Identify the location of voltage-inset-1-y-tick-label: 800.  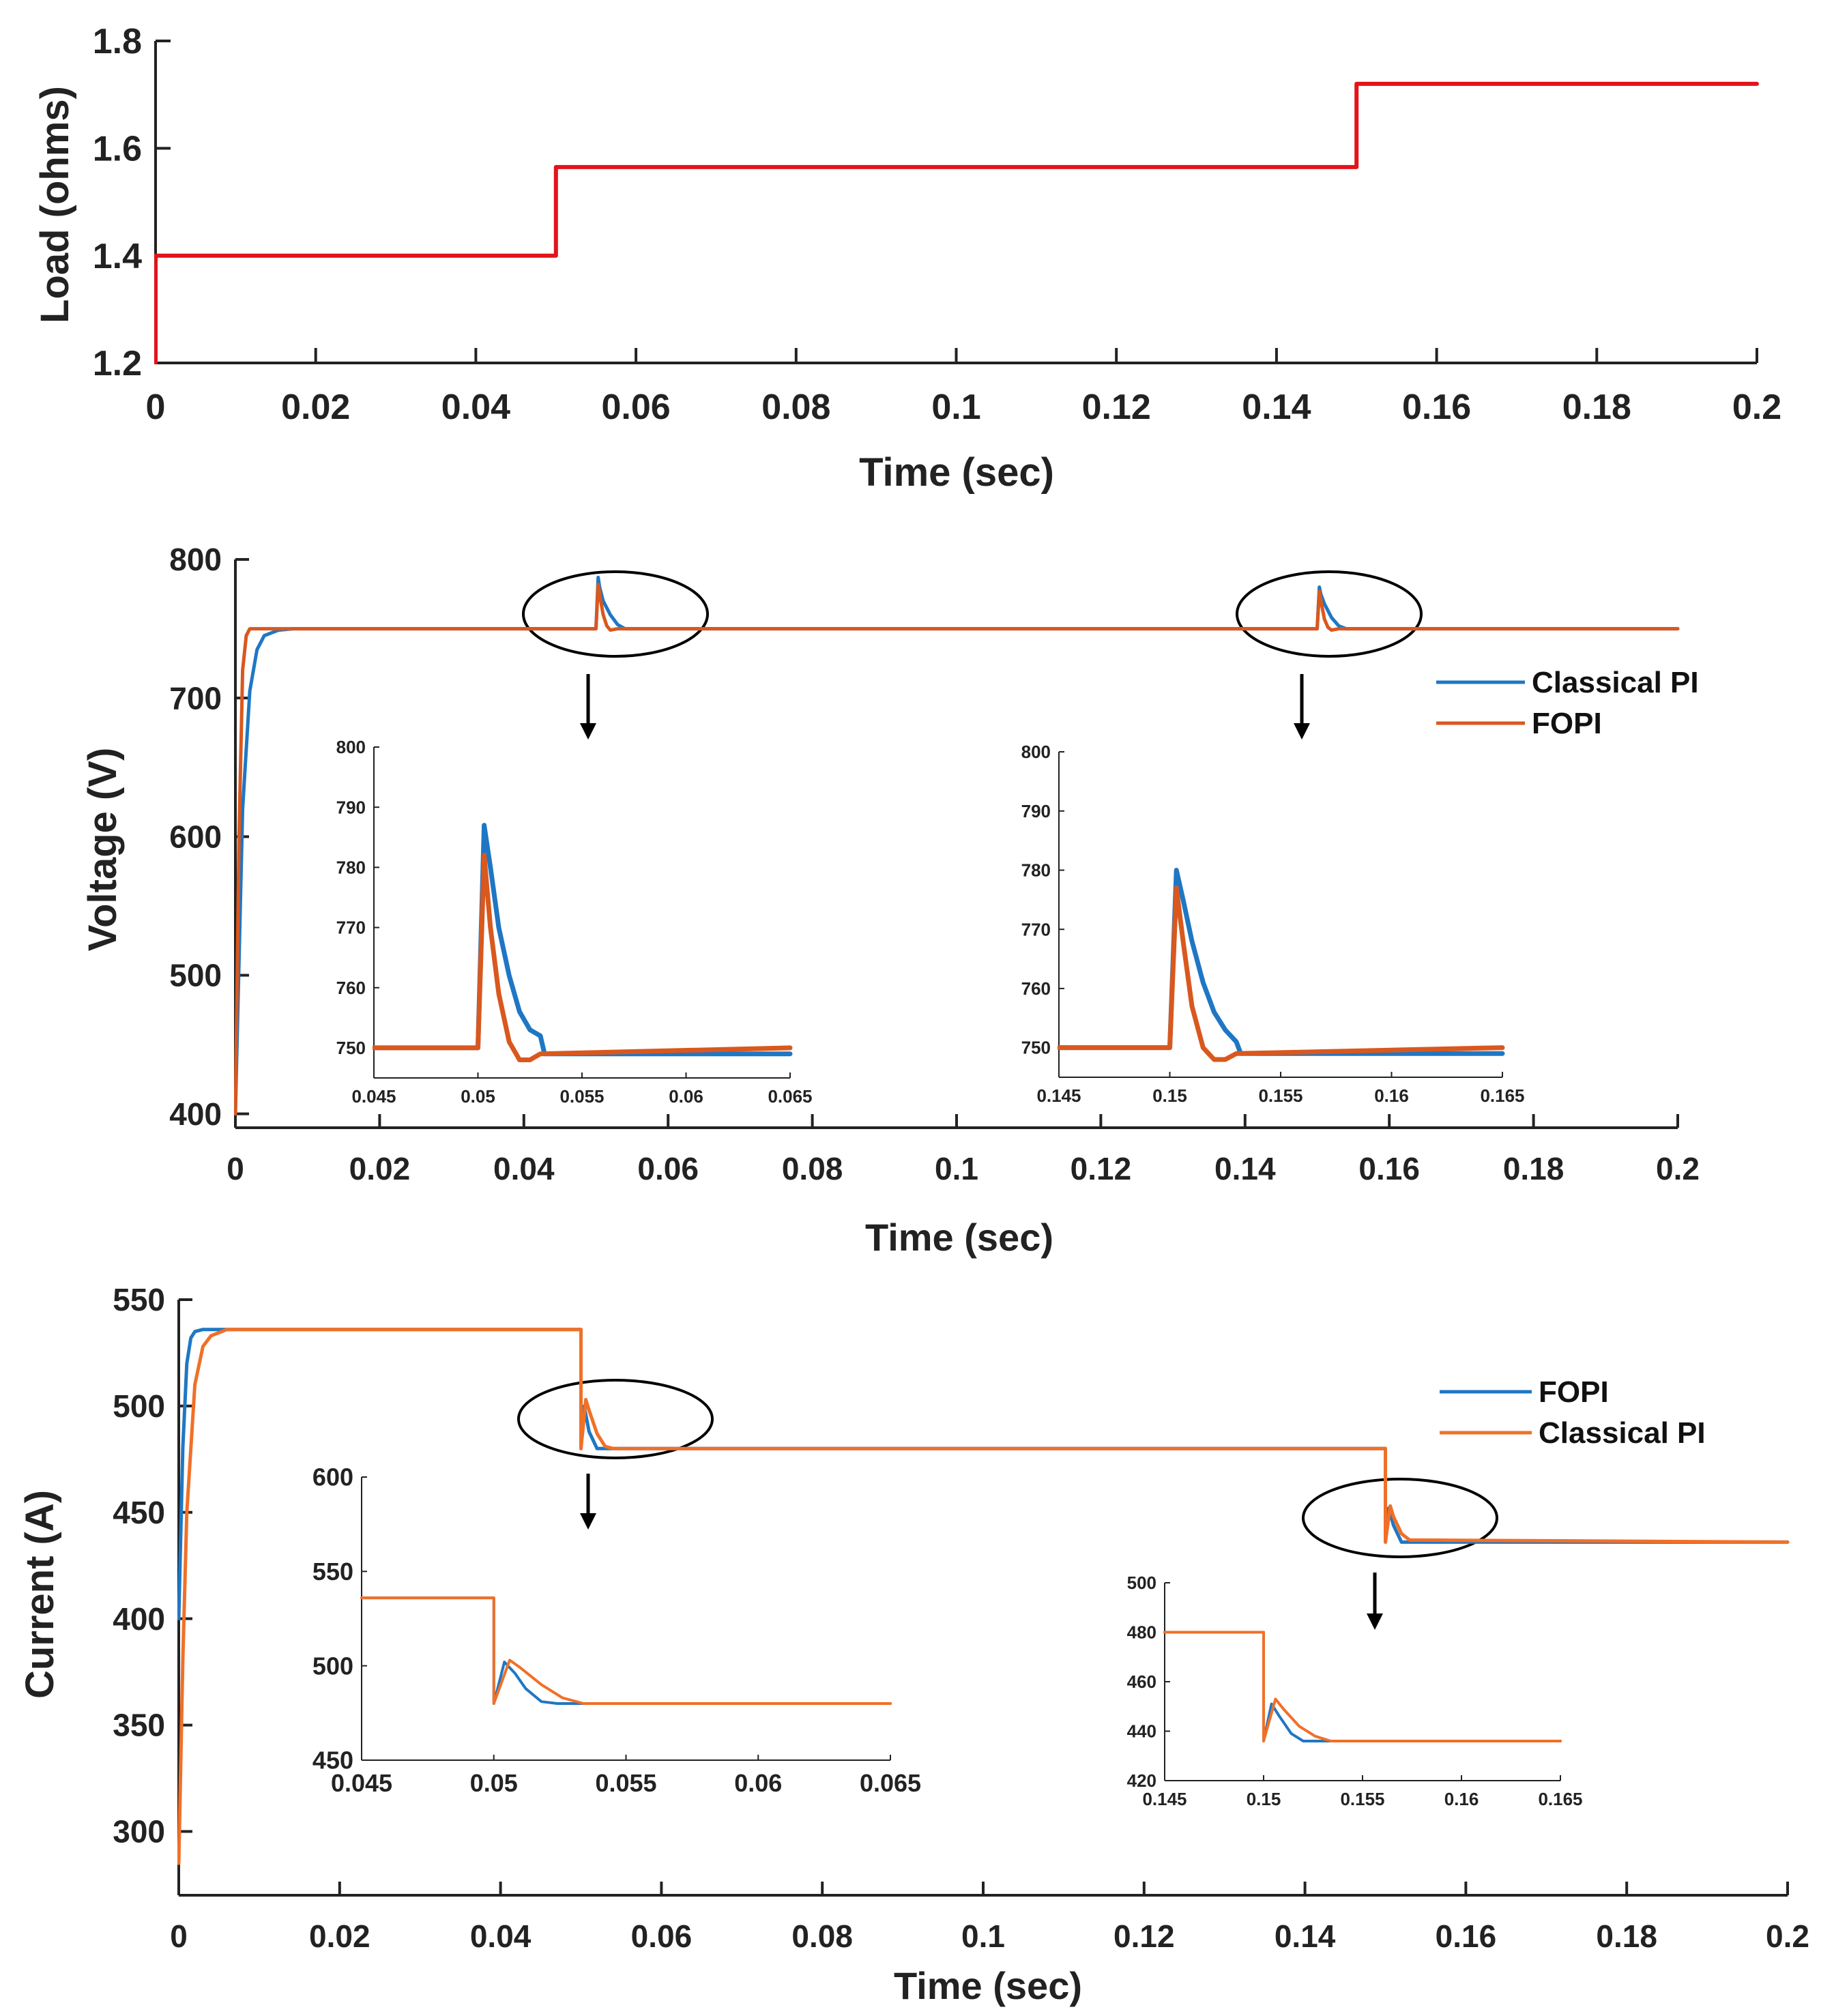
(351, 747).